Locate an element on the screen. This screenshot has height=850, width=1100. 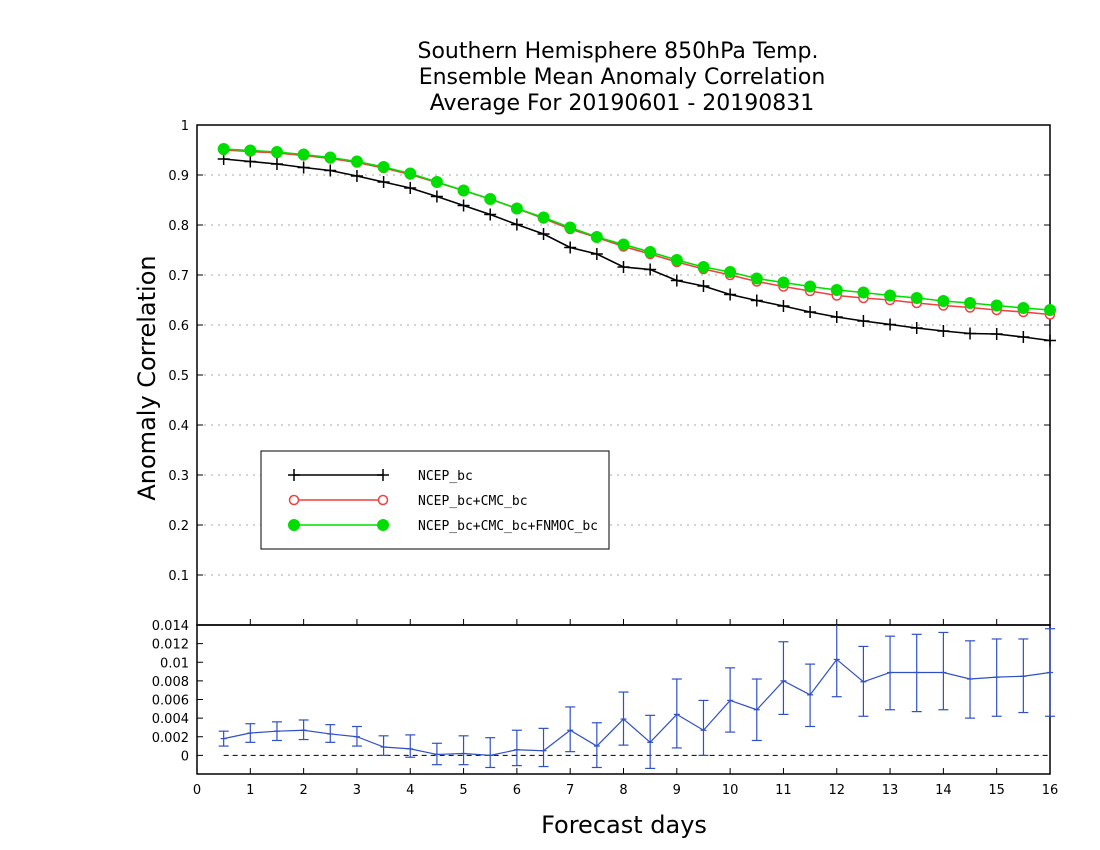
x-tick-label: 4 is located at coordinates (410, 790).